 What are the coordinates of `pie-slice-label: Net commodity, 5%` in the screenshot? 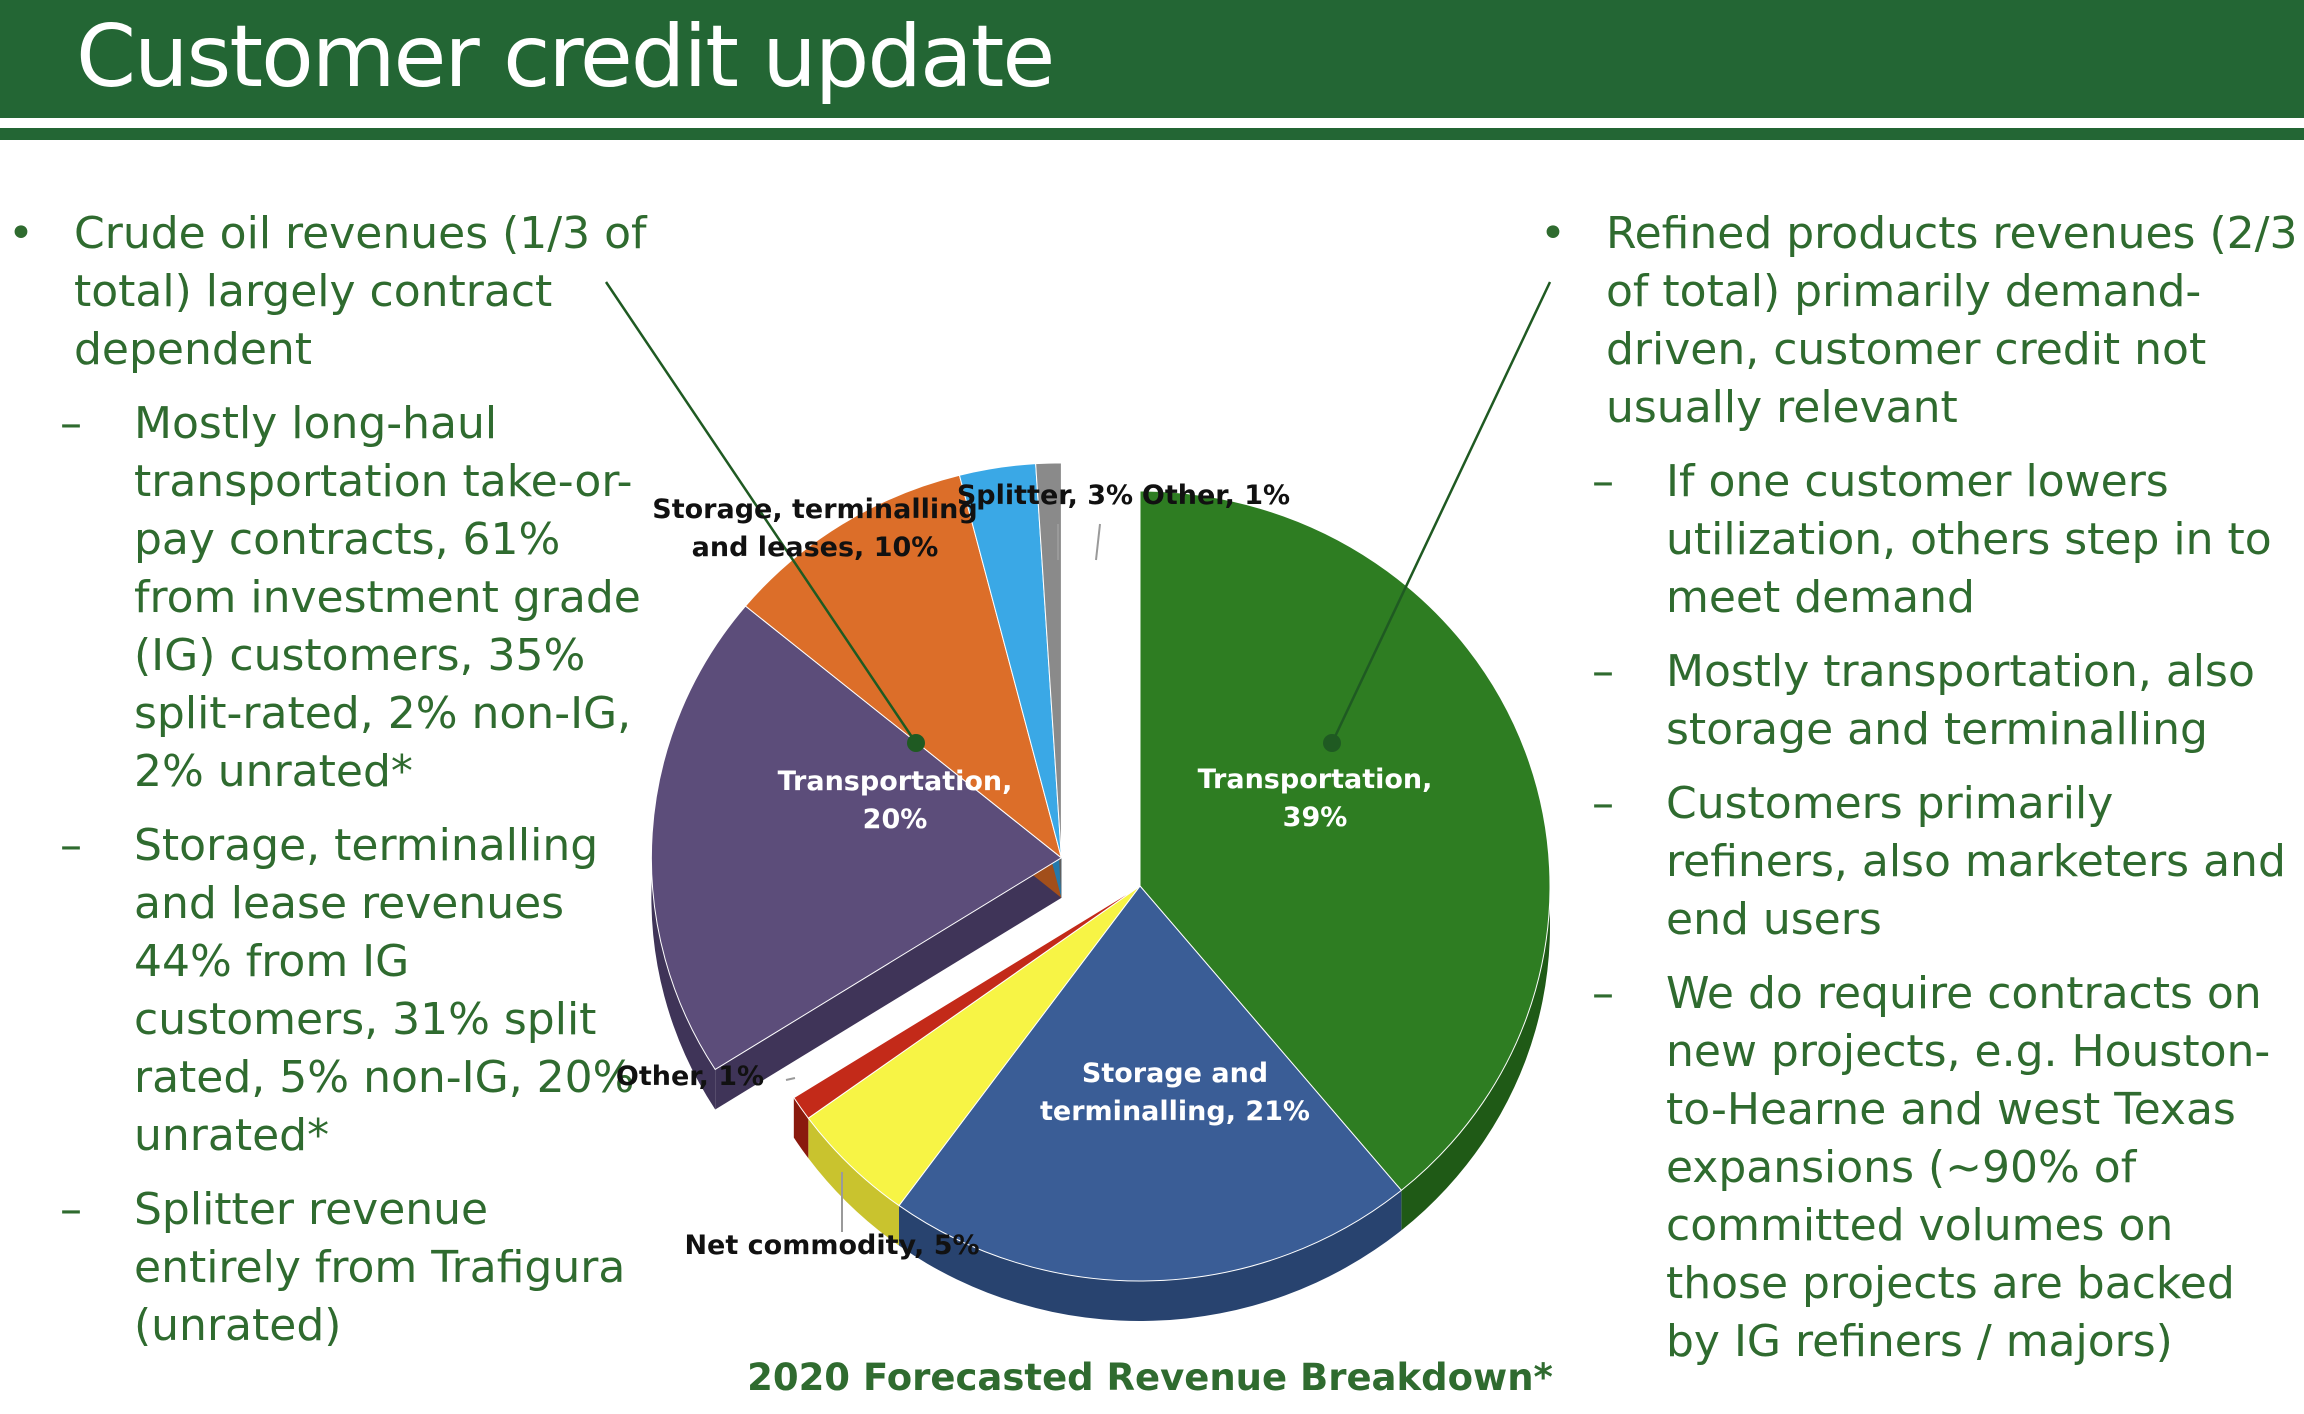 It's located at (831, 1245).